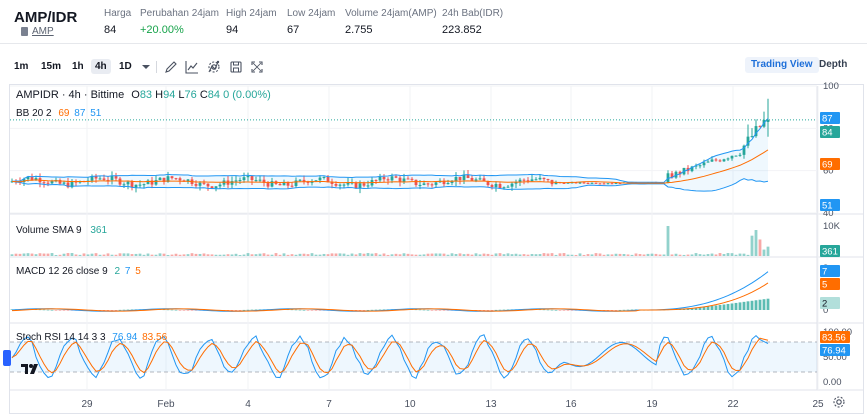 The image size is (867, 418). What do you see at coordinates (169, 95) in the screenshot?
I see `ohlc-h: 94` at bounding box center [169, 95].